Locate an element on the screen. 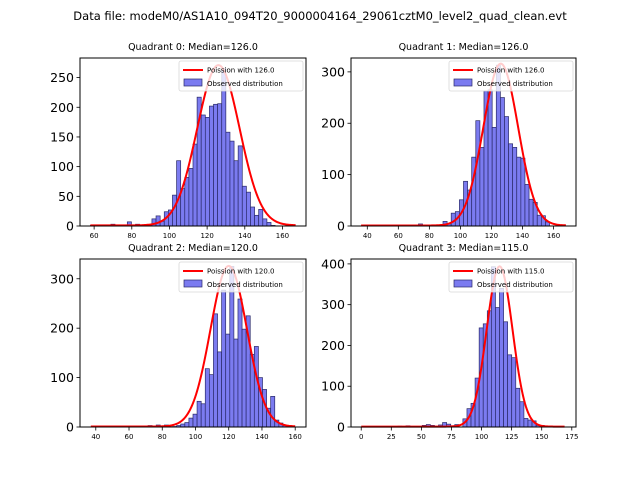 This screenshot has width=640, height=480. x-tick-label: 150 is located at coordinates (541, 437).